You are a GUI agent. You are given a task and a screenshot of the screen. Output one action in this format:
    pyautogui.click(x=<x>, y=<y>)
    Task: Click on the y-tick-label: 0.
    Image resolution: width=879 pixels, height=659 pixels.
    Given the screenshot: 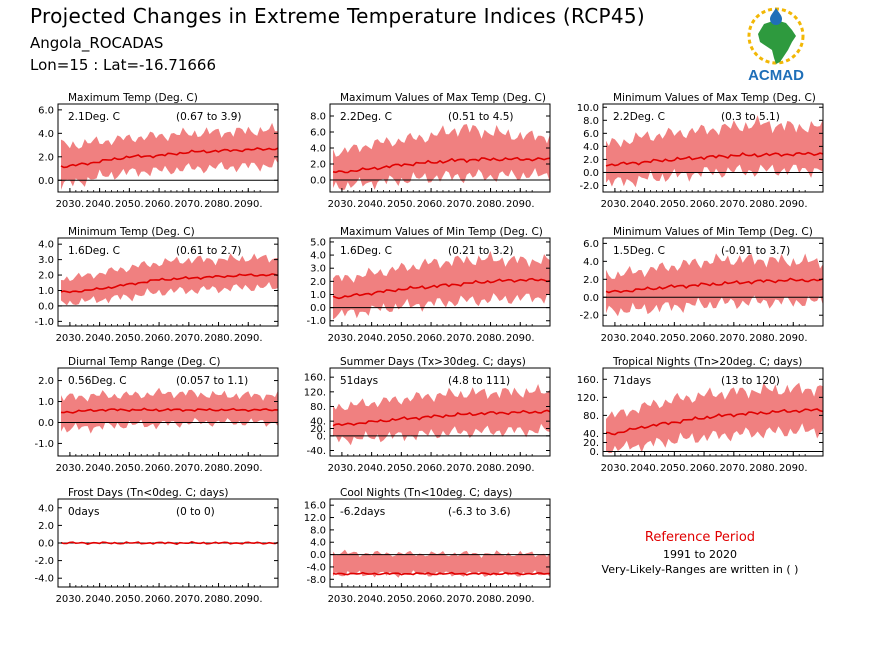 What is the action you would take?
    pyautogui.click(x=594, y=452)
    